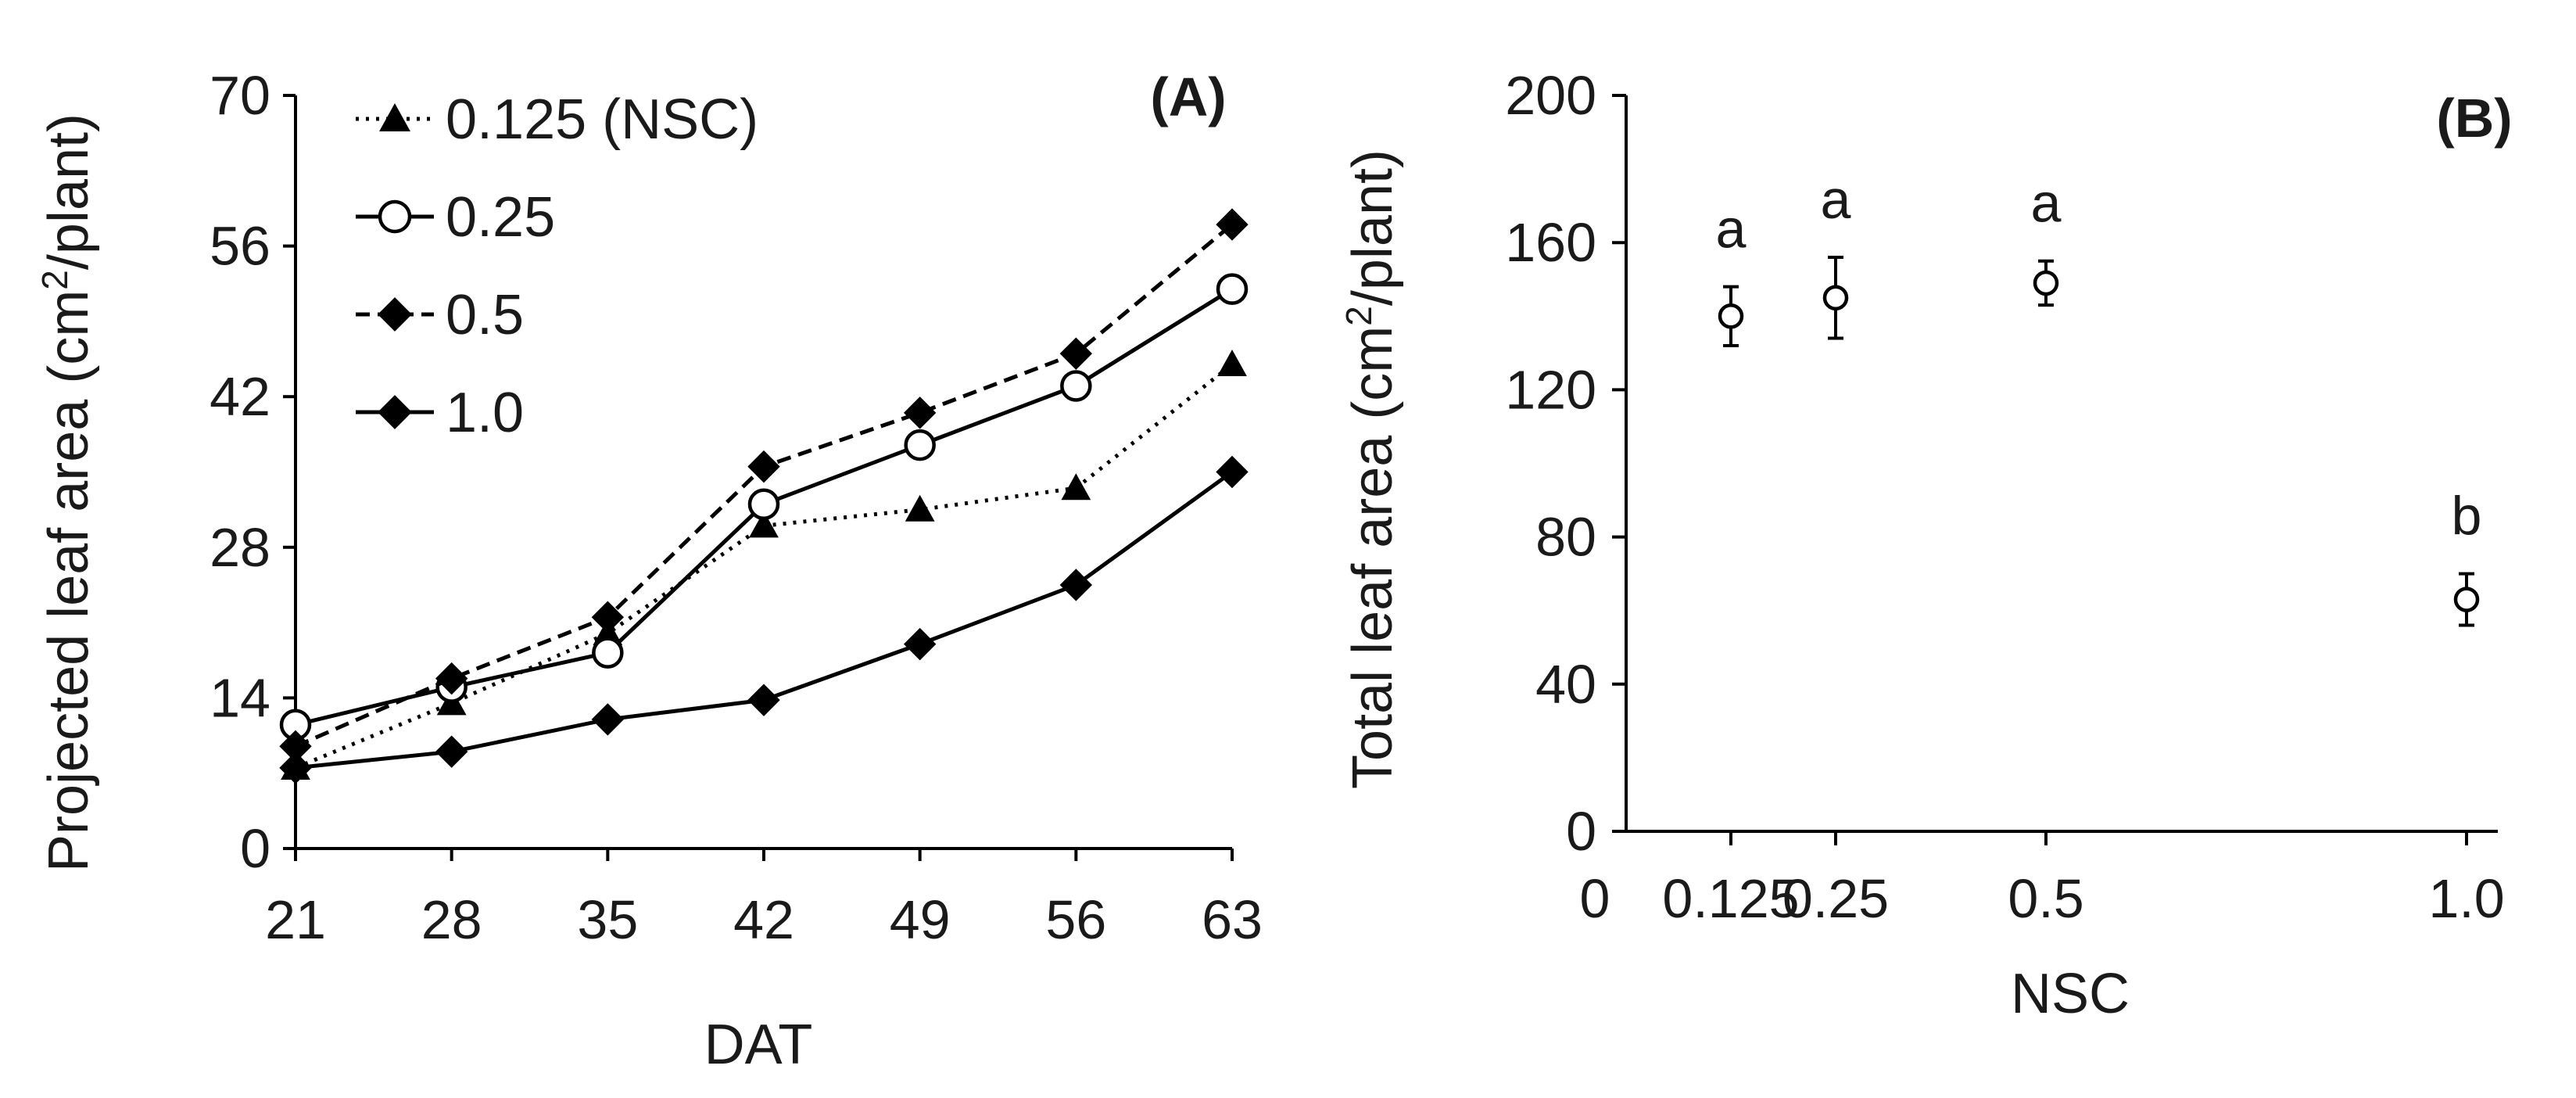 This screenshot has width=2576, height=1098. What do you see at coordinates (451, 920) in the screenshot?
I see `panel-a-x-tick-label: 28` at bounding box center [451, 920].